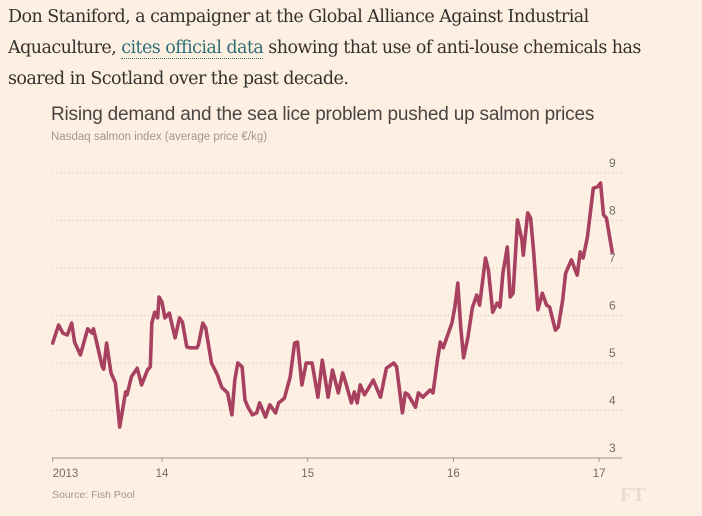 The image size is (702, 516). What do you see at coordinates (612, 353) in the screenshot?
I see `y-tick-label-5: 5` at bounding box center [612, 353].